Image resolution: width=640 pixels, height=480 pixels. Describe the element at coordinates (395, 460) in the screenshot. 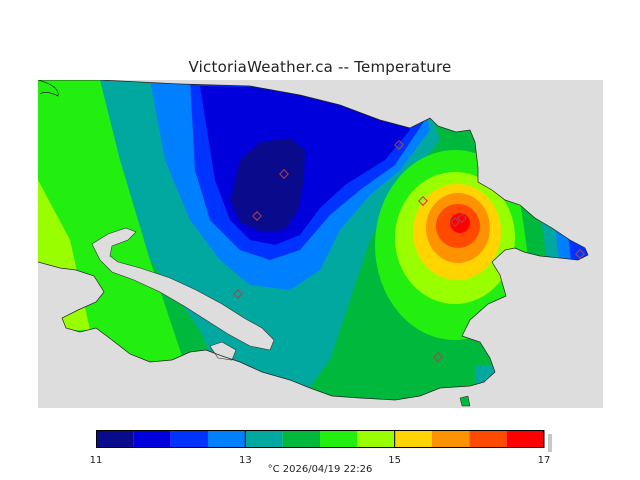

I see `legend-tick-label: 15` at that location.